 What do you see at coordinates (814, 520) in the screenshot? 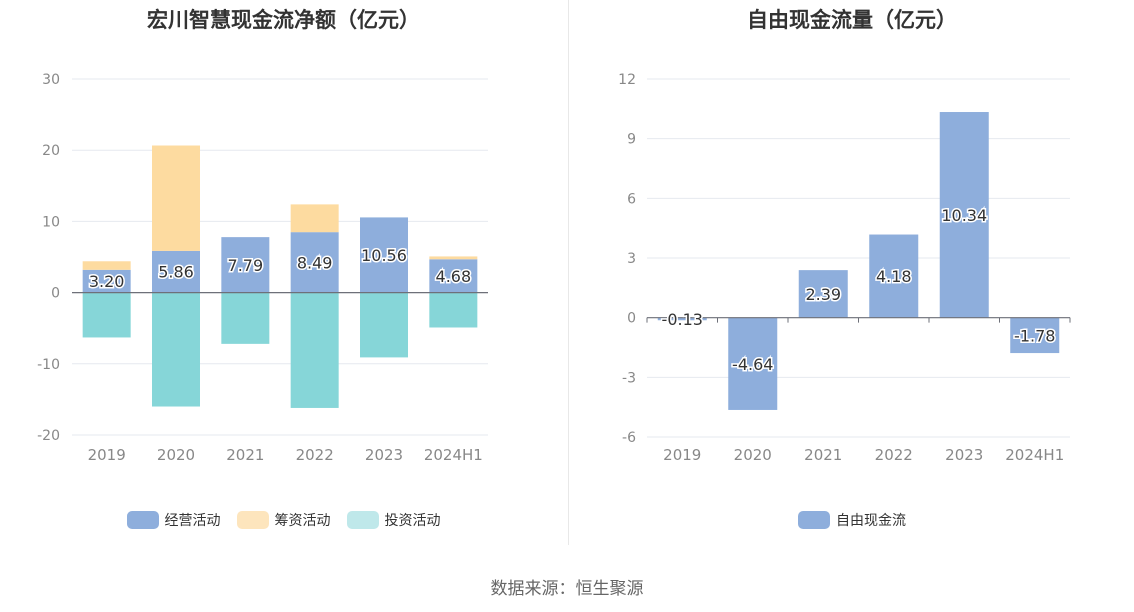
I see `legend-swatch-free-cashflow` at bounding box center [814, 520].